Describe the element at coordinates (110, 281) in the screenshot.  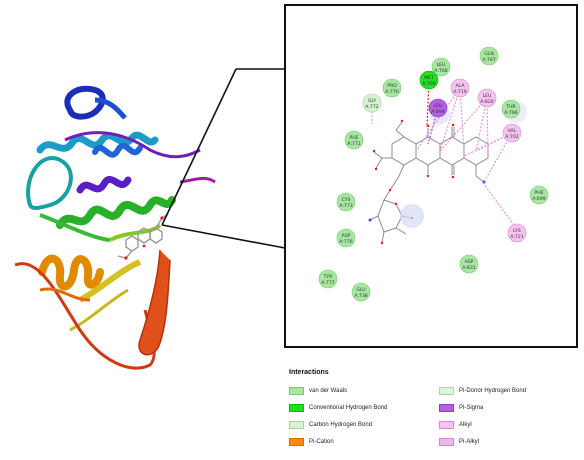
I see `ribbon-yellow-strand` at that location.